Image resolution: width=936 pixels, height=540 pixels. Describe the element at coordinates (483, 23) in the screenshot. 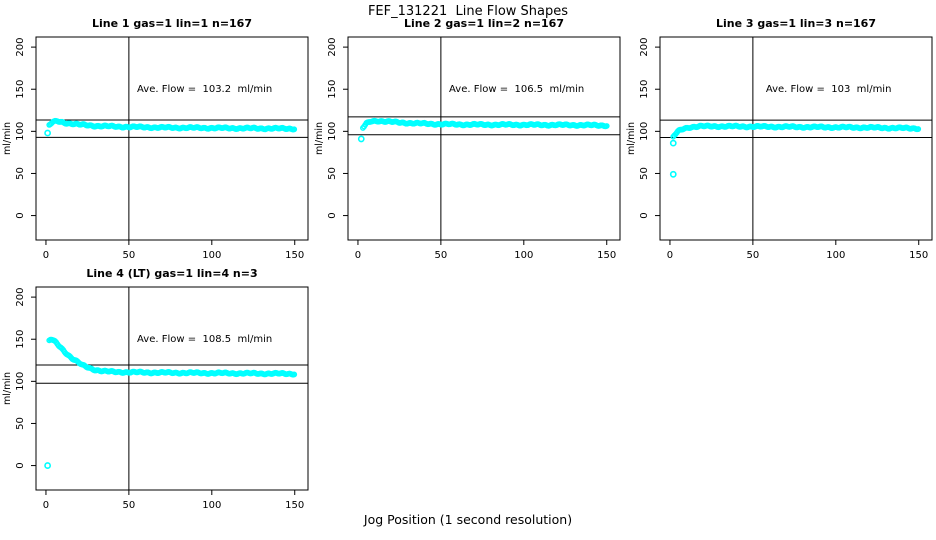

I see `subplot-title: Line 2 gas=1 lin=2 n=167` at that location.